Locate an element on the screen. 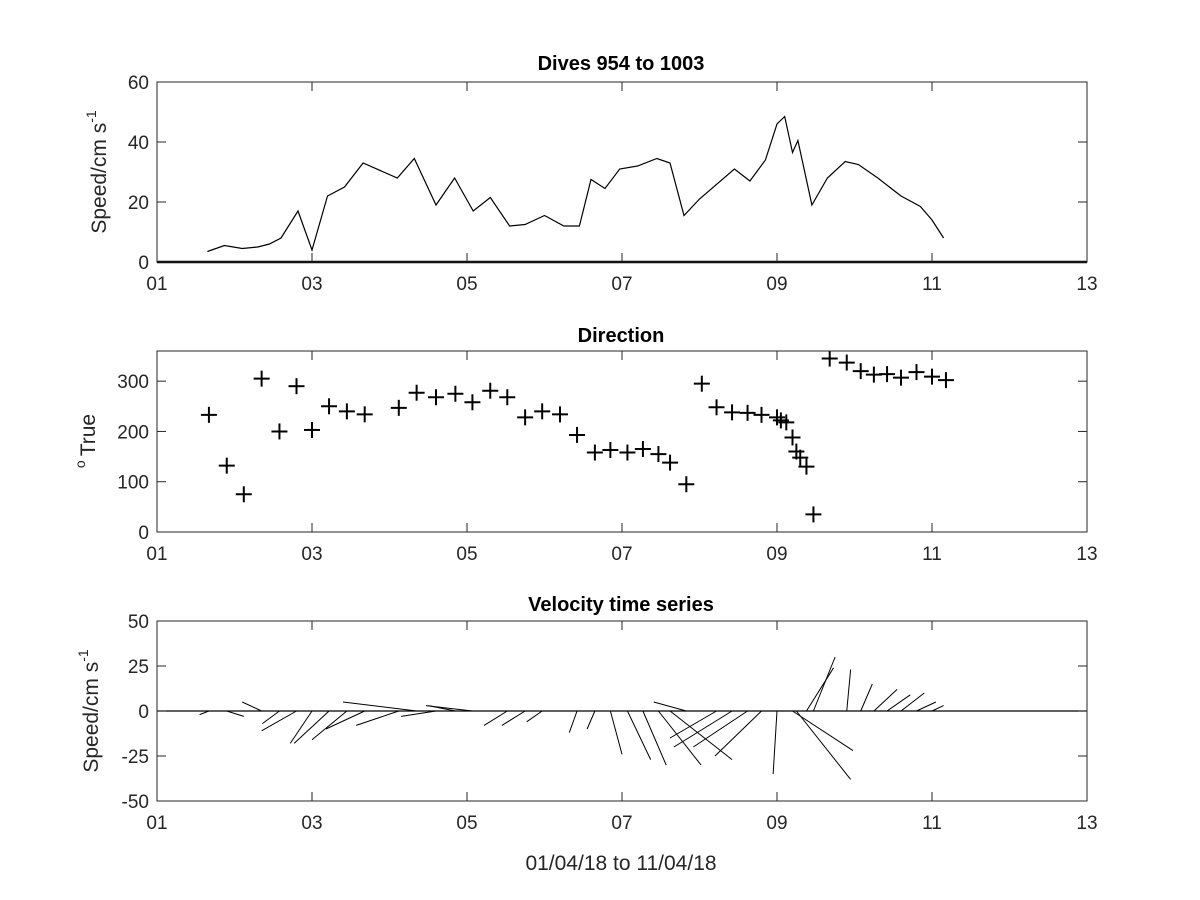  direction-panel-marks is located at coordinates (577, 436).